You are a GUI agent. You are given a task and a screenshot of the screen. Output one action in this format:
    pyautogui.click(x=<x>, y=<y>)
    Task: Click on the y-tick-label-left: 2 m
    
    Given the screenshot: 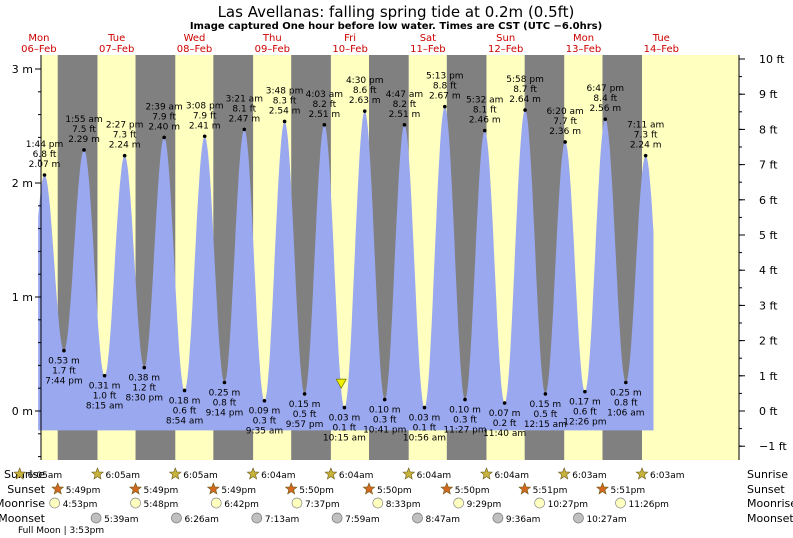 What is the action you would take?
    pyautogui.click(x=22, y=183)
    